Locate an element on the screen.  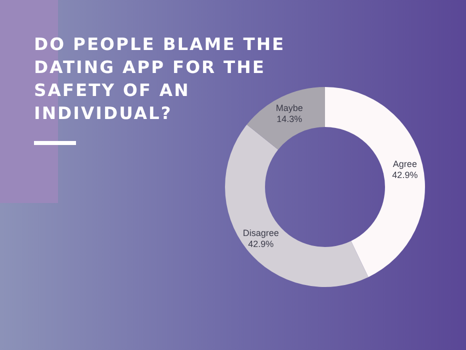
data-label: 14.3% is located at coordinates (289, 119).